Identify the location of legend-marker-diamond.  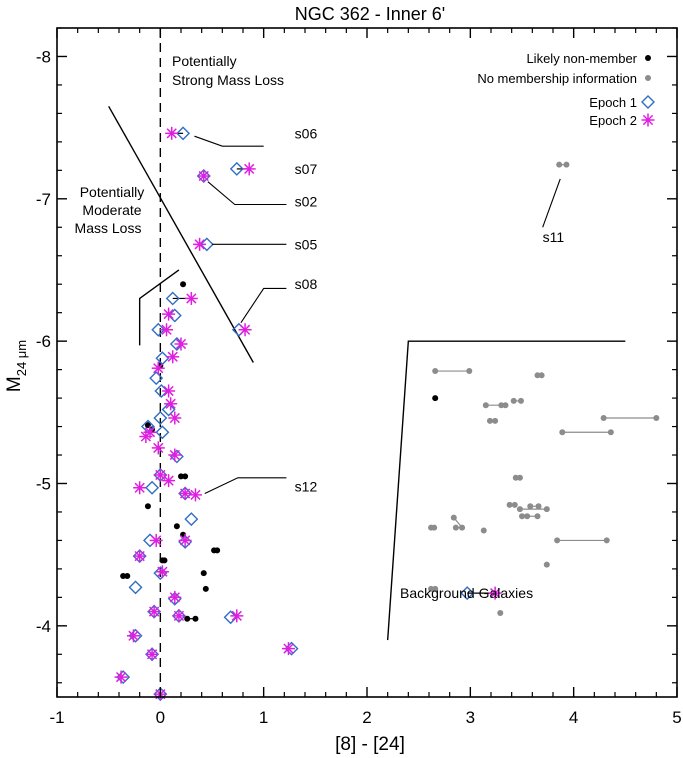
(648, 102).